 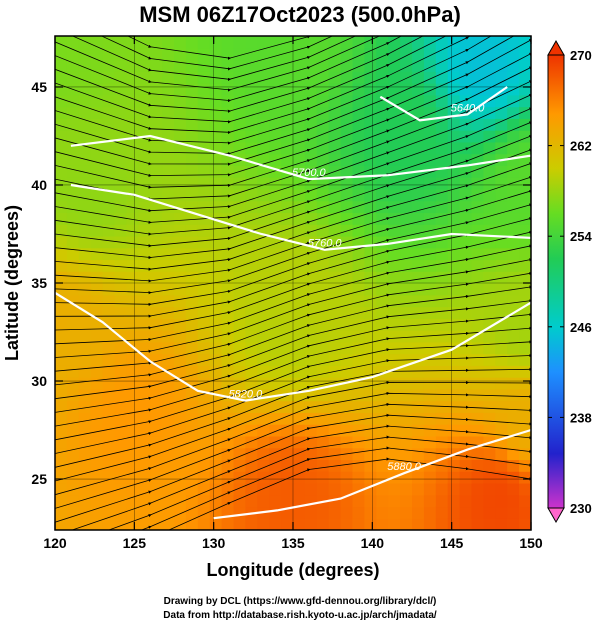 What do you see at coordinates (556, 281) in the screenshot?
I see `colorbar-gradient` at bounding box center [556, 281].